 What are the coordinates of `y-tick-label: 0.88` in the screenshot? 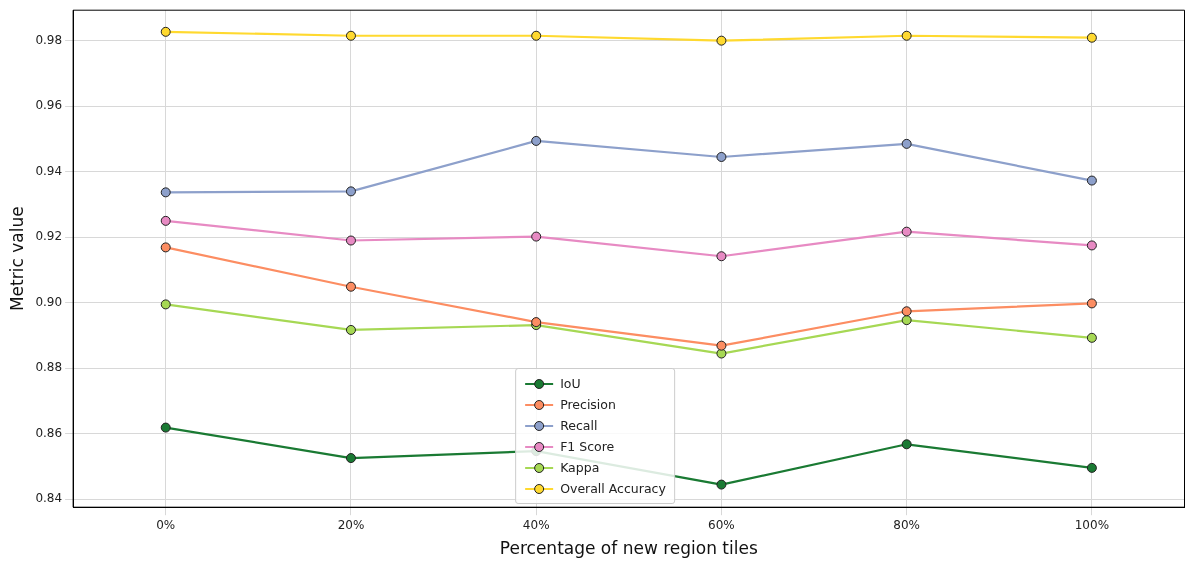 It's located at (49, 367).